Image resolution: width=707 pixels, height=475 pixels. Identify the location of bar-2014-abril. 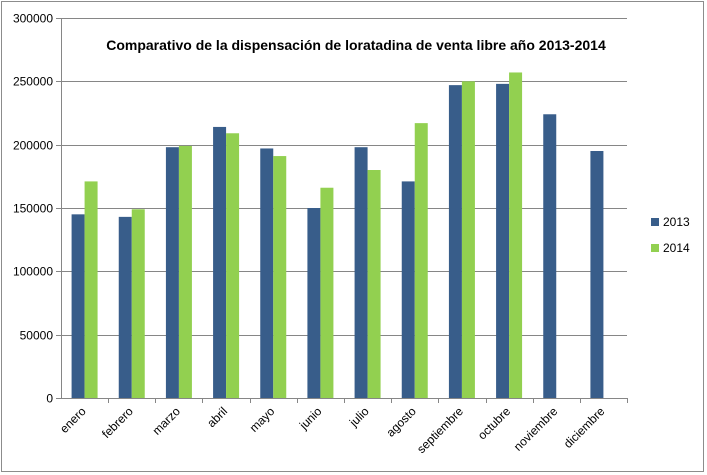
(233, 265).